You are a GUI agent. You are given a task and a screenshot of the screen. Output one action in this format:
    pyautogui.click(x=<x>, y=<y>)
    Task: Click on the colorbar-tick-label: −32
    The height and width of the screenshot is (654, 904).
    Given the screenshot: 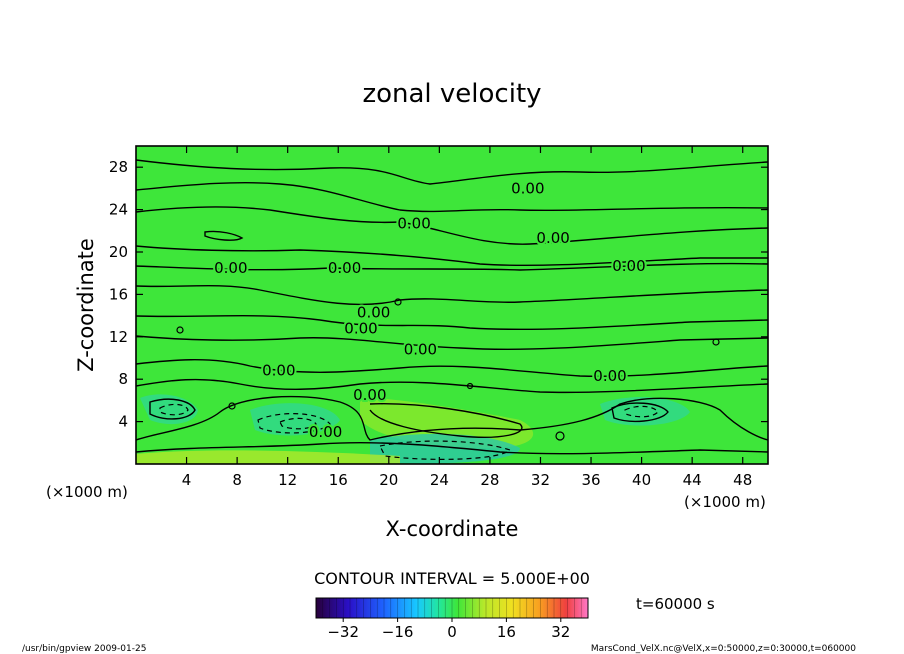 What is the action you would take?
    pyautogui.click(x=343, y=632)
    